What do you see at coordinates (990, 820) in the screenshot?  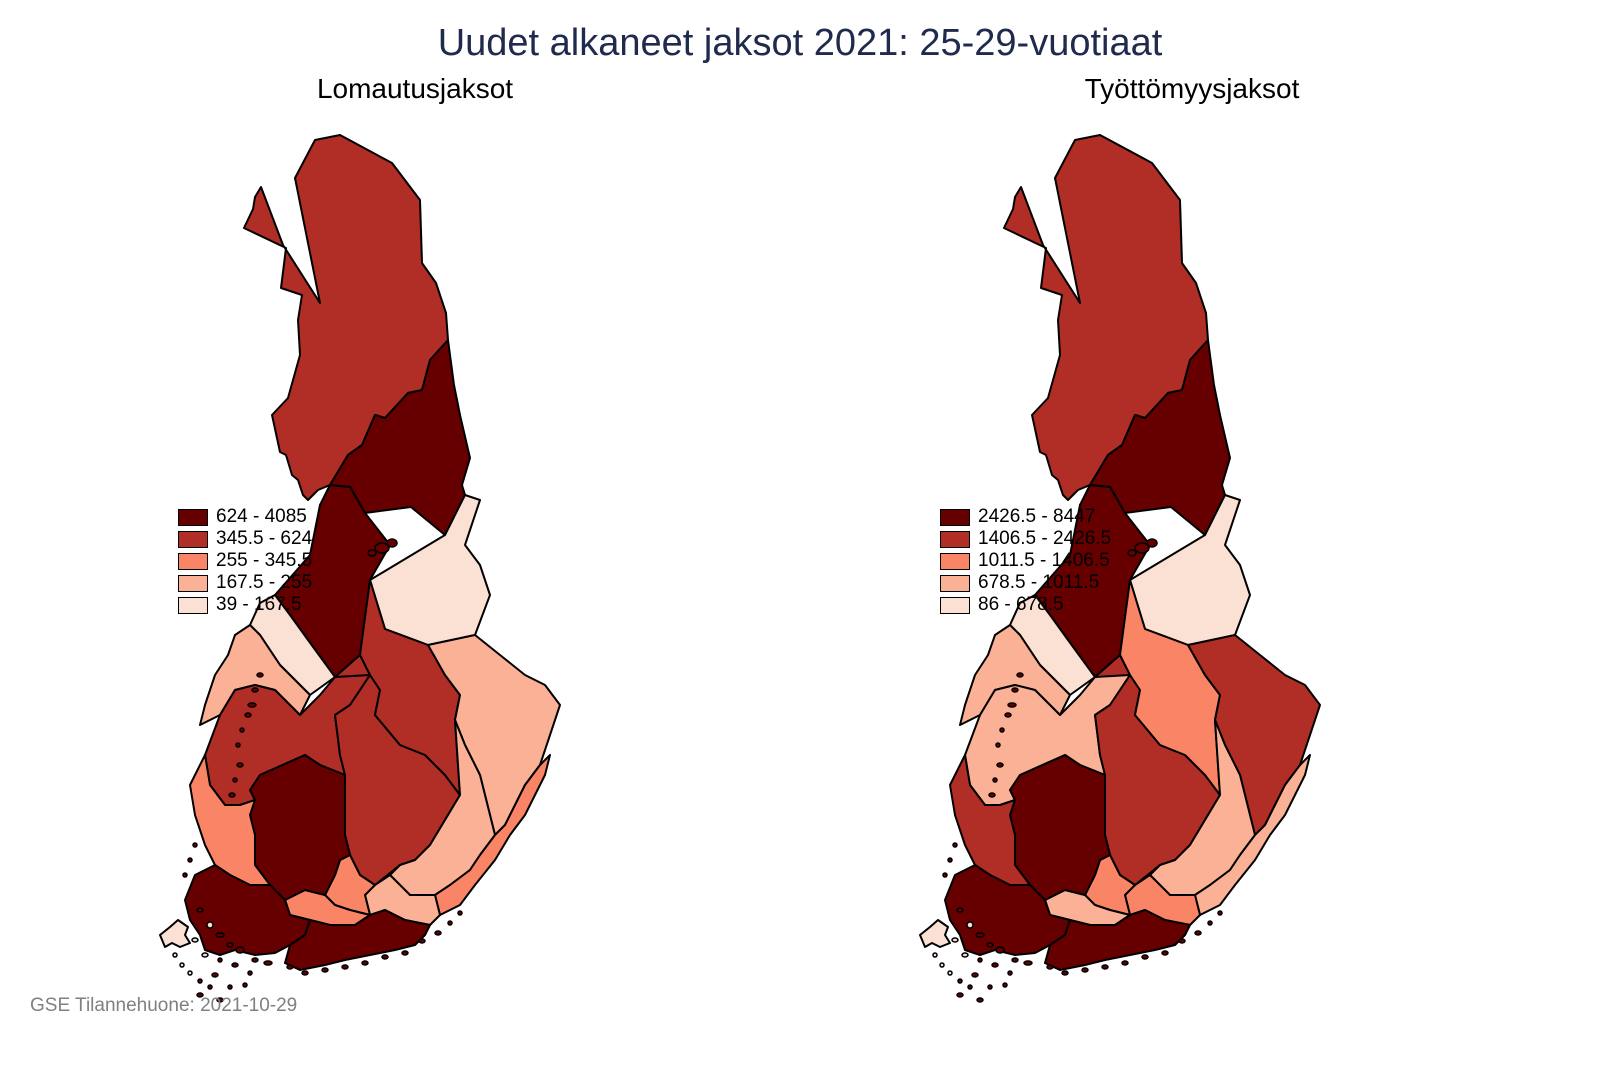 I see `region-satakunta` at bounding box center [990, 820].